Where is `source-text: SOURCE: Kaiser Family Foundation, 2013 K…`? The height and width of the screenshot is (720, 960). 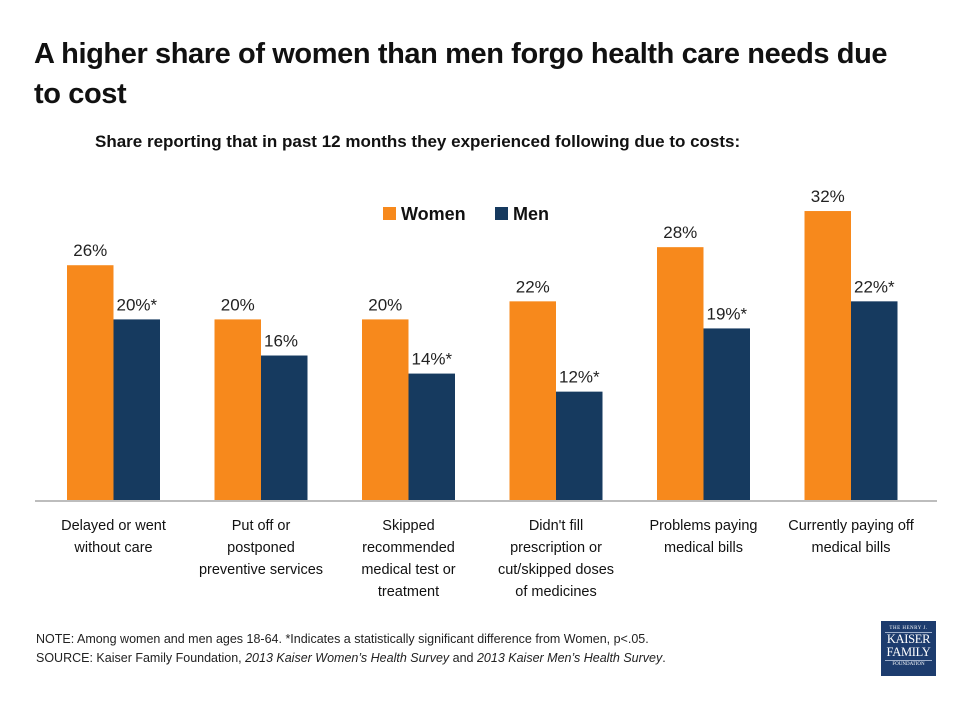 source-text: SOURCE: Kaiser Family Foundation, 2013 K… is located at coordinates (351, 658).